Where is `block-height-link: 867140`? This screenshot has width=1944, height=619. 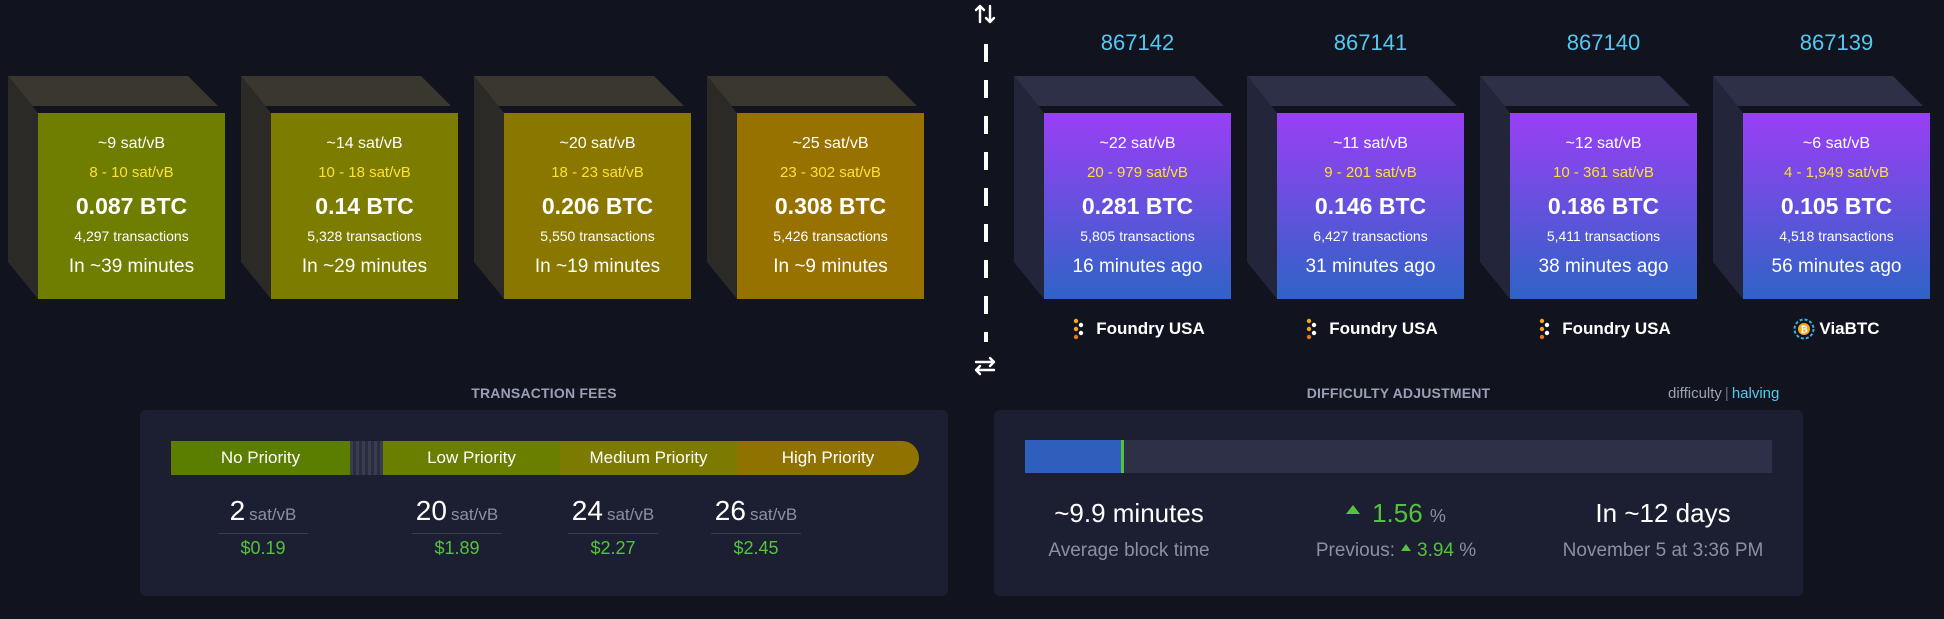 block-height-link: 867140 is located at coordinates (1603, 42).